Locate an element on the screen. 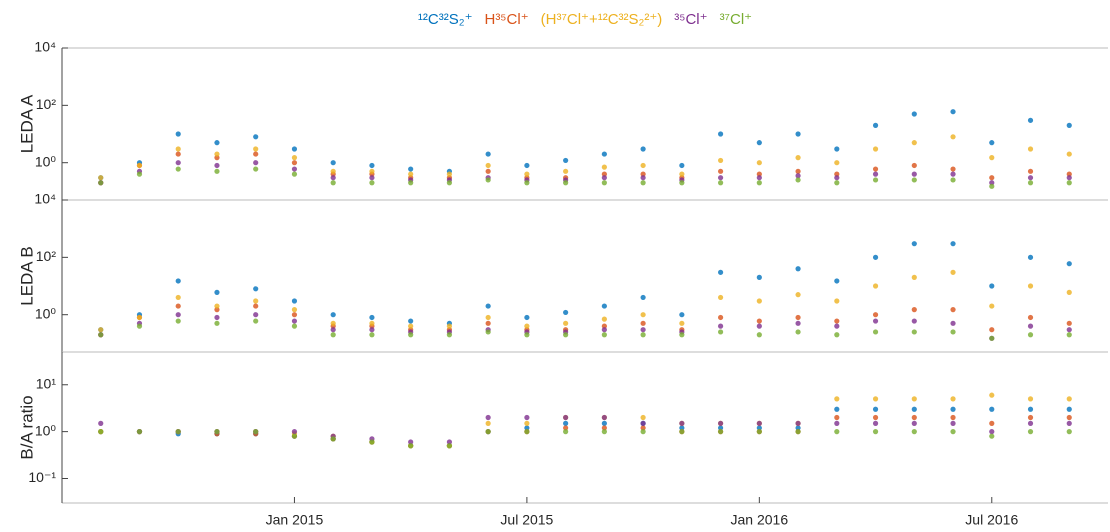  y-axis-label: LEDA B is located at coordinates (26, 276).